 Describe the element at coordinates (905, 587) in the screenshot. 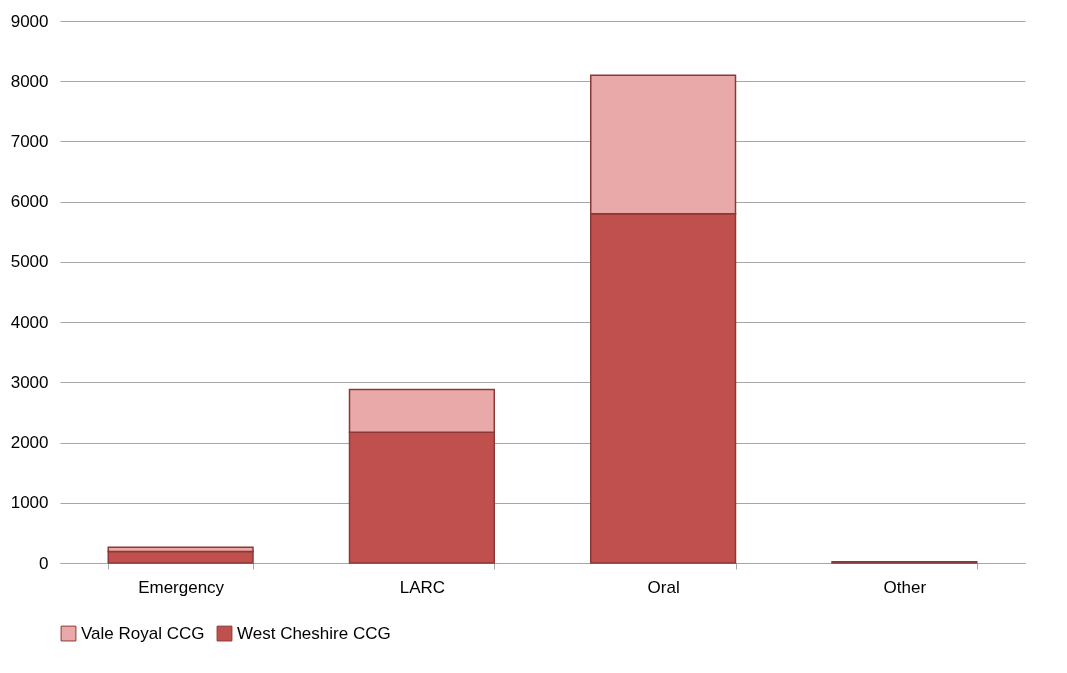

I see `x-tick-label: Other` at that location.